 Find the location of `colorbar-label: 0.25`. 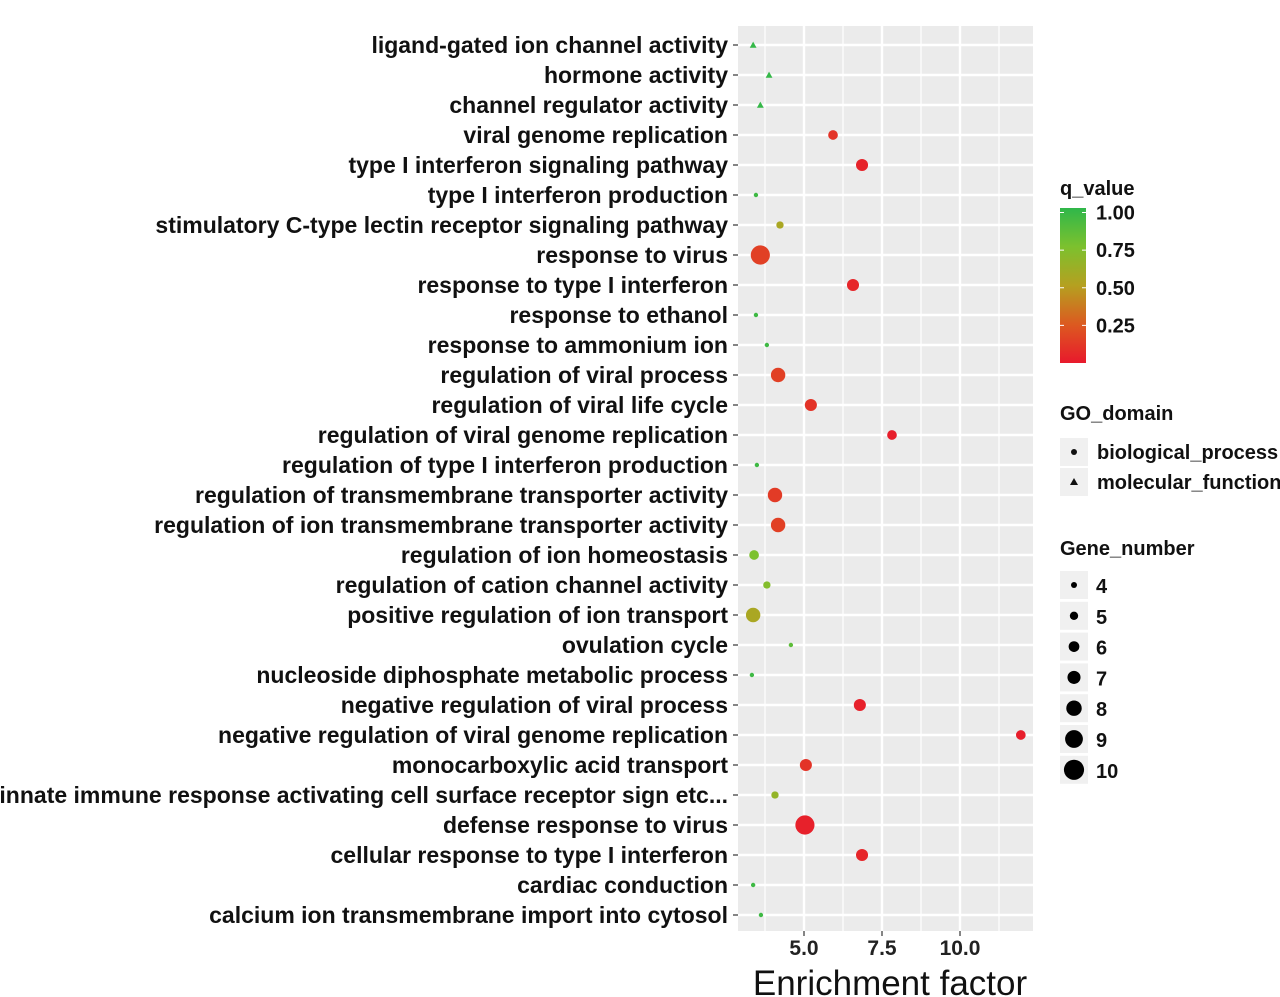

colorbar-label: 0.25 is located at coordinates (1115, 326).